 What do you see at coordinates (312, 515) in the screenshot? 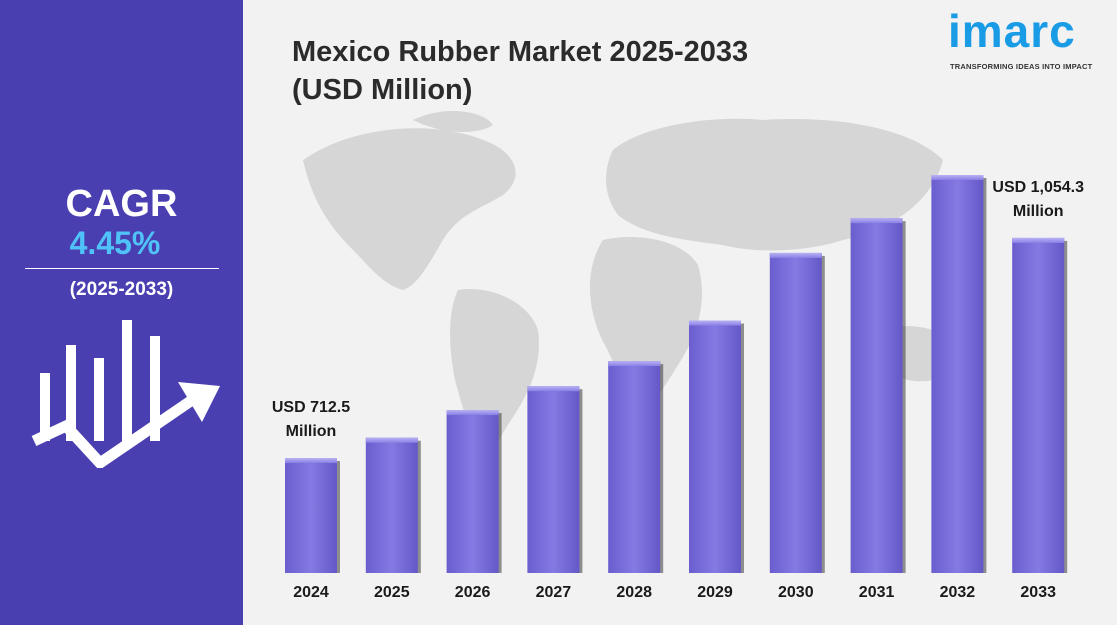
I see `bar-2024` at bounding box center [312, 515].